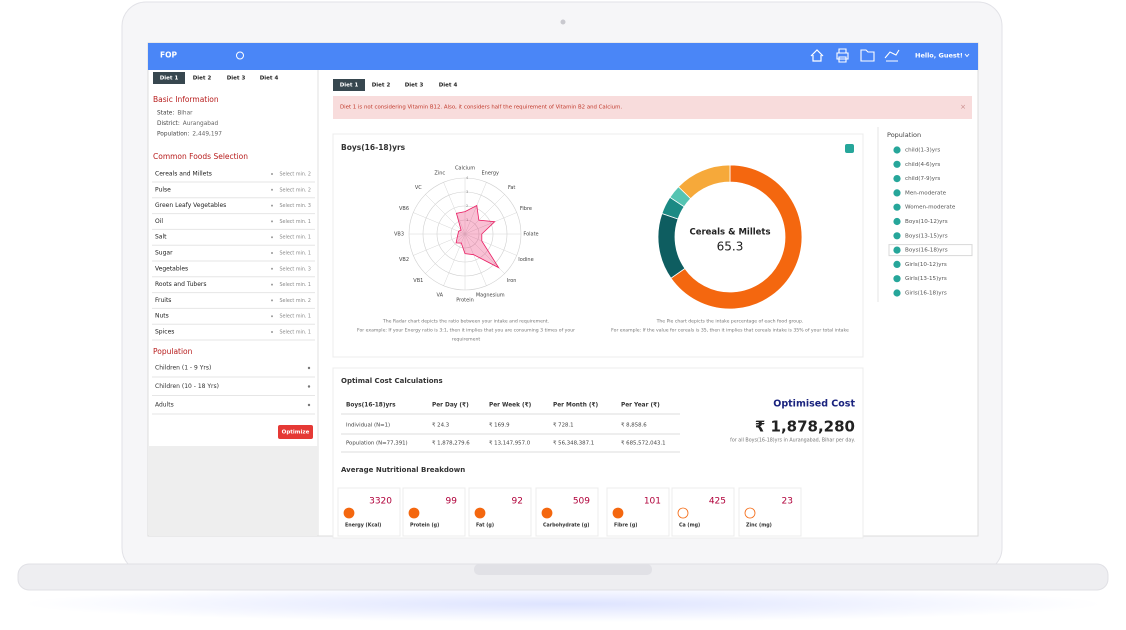  I want to click on food-group: Oil, so click(159, 221).